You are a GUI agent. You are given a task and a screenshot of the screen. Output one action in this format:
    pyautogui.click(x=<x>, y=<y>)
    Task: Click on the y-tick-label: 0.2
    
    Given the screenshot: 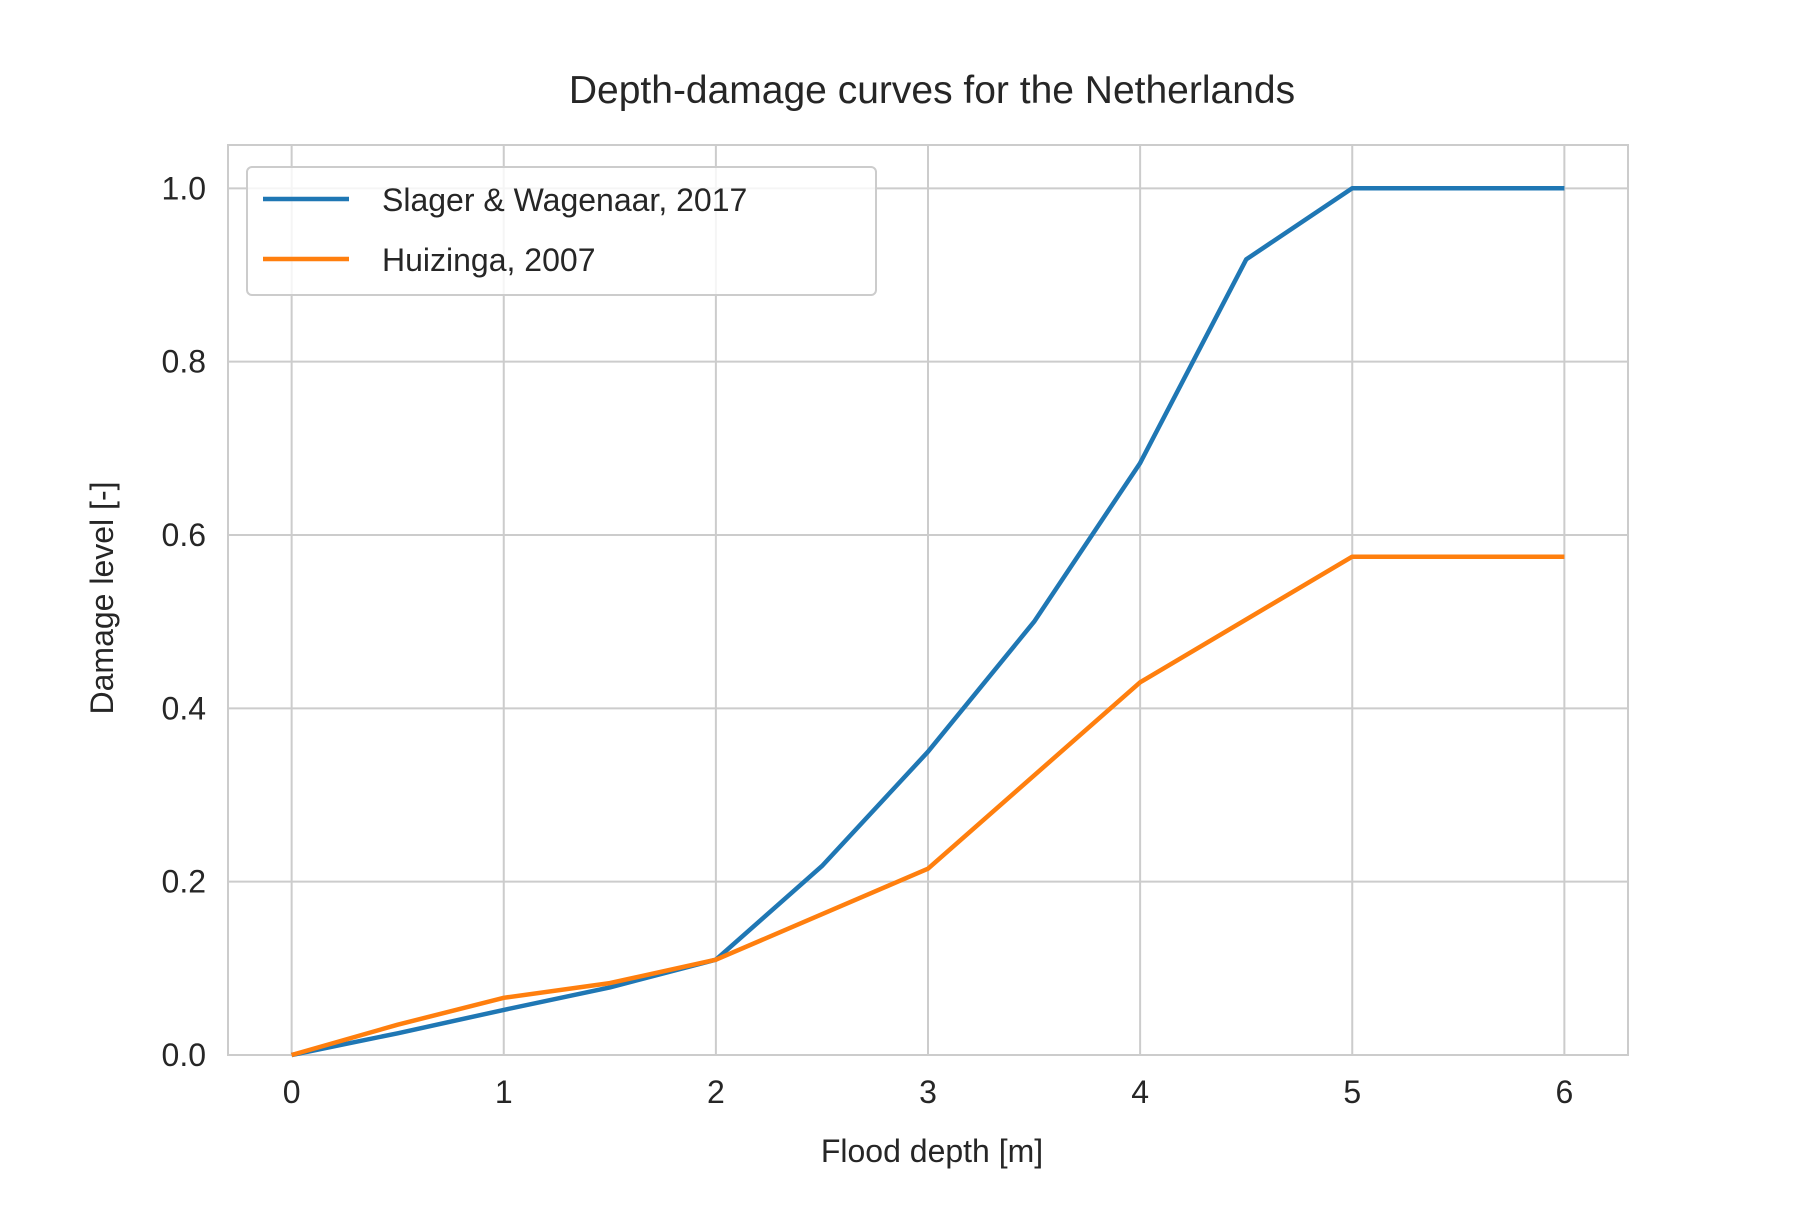 What is the action you would take?
    pyautogui.click(x=184, y=882)
    